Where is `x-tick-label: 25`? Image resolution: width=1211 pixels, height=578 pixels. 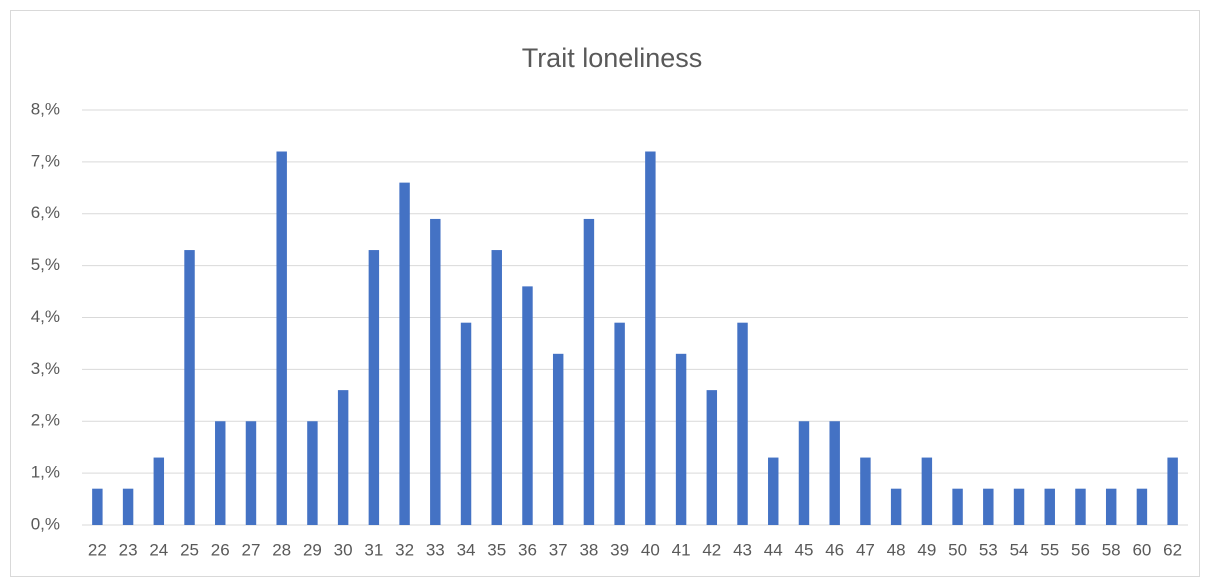
x-tick-label: 25 is located at coordinates (189, 549).